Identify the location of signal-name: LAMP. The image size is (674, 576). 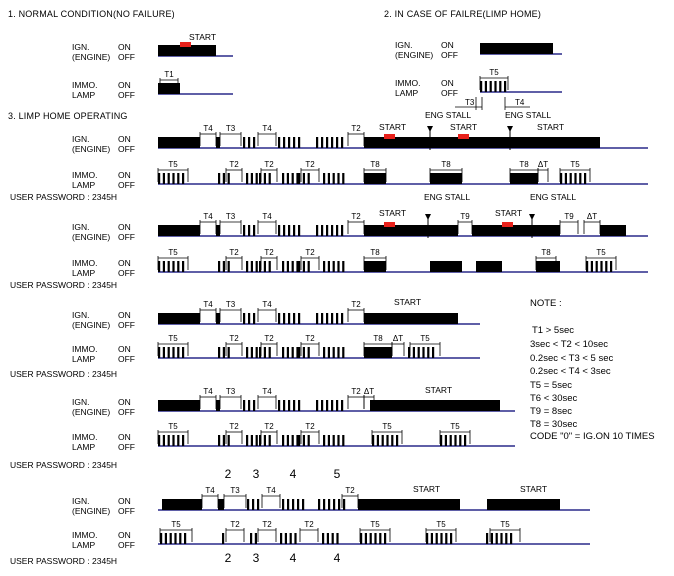
(83, 273).